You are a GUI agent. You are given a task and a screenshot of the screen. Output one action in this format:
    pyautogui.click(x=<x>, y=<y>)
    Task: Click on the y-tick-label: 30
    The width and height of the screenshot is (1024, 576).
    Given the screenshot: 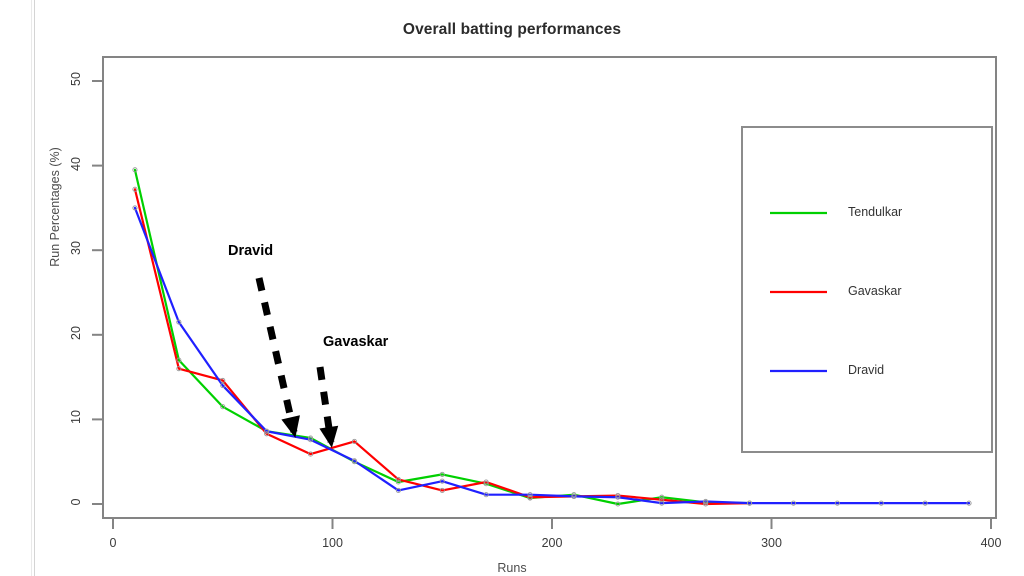 What is the action you would take?
    pyautogui.click(x=76, y=248)
    